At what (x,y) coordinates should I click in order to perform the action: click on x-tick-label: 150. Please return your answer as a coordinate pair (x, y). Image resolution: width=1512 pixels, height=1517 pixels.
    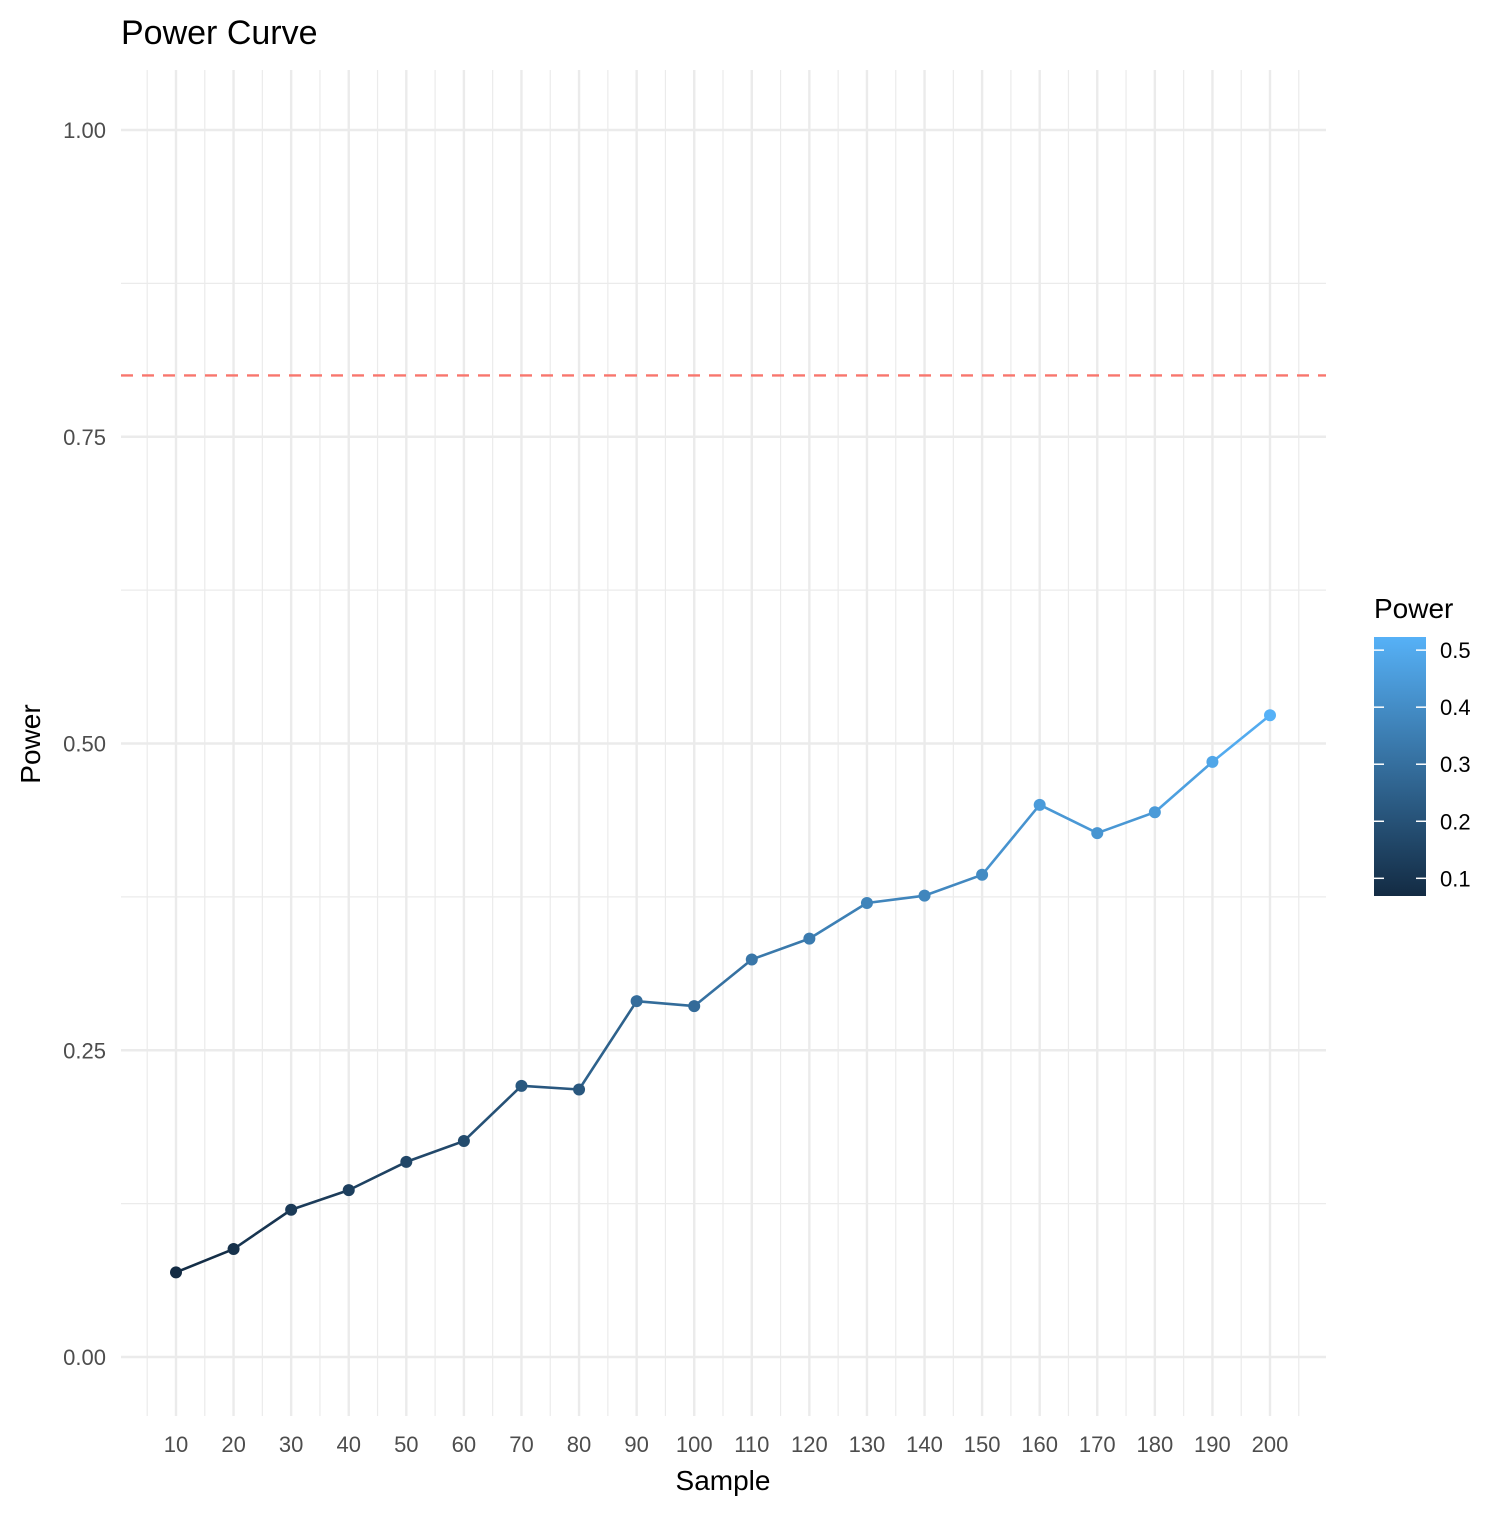
    Looking at the image, I should click on (982, 1444).